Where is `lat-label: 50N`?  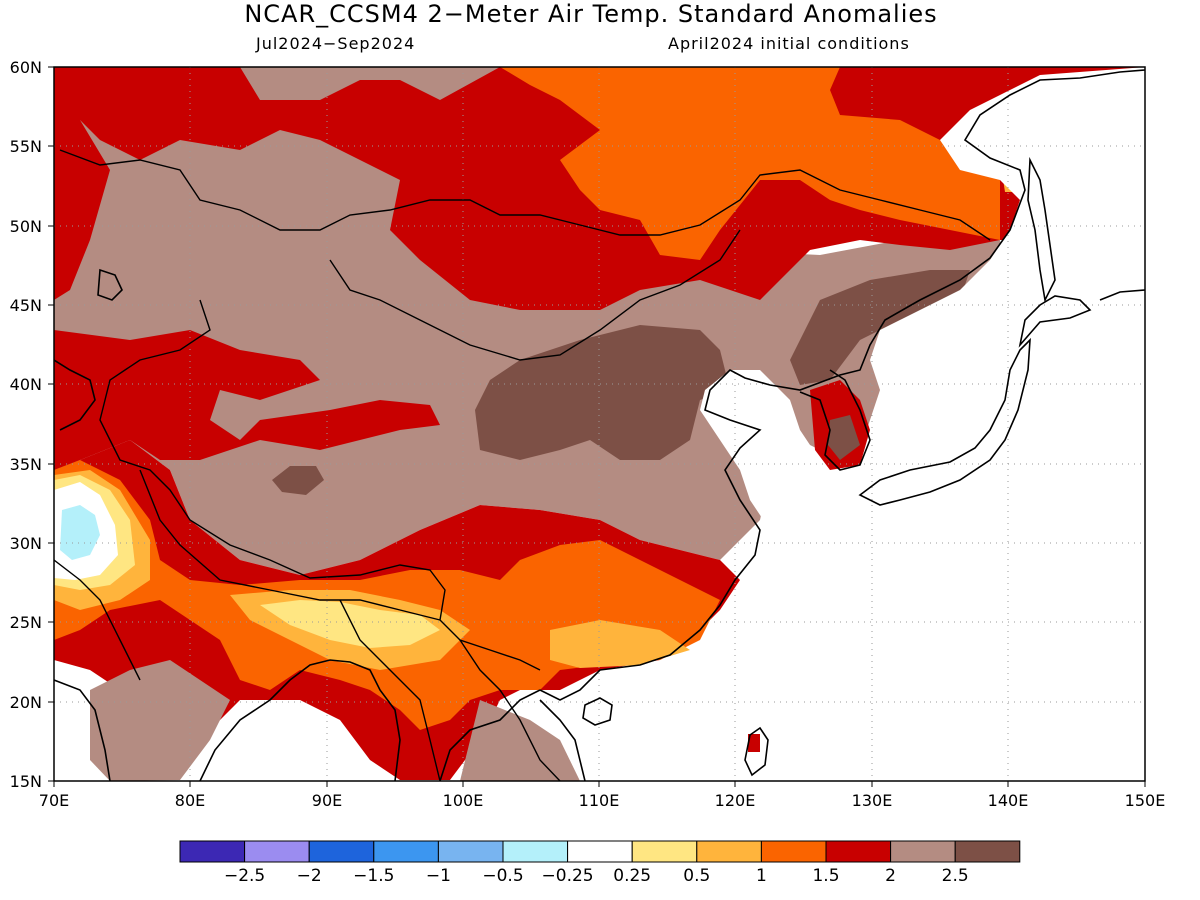
lat-label: 50N is located at coordinates (26, 226).